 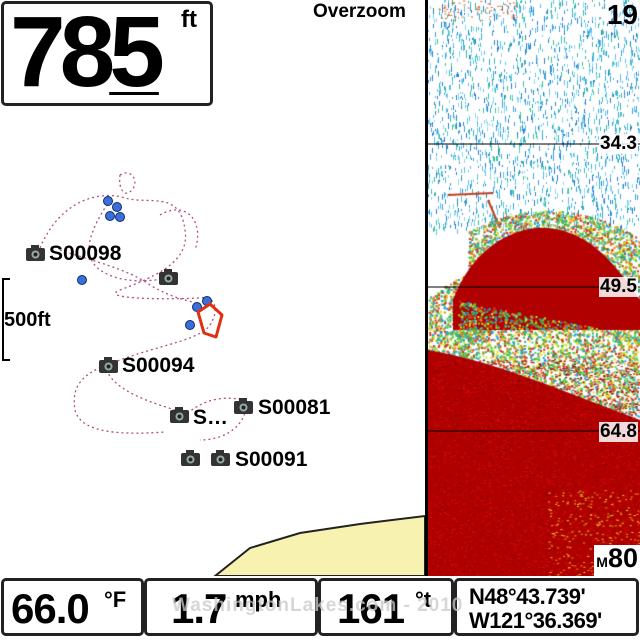 What do you see at coordinates (423, 599) in the screenshot?
I see `heading-unit: °t` at bounding box center [423, 599].